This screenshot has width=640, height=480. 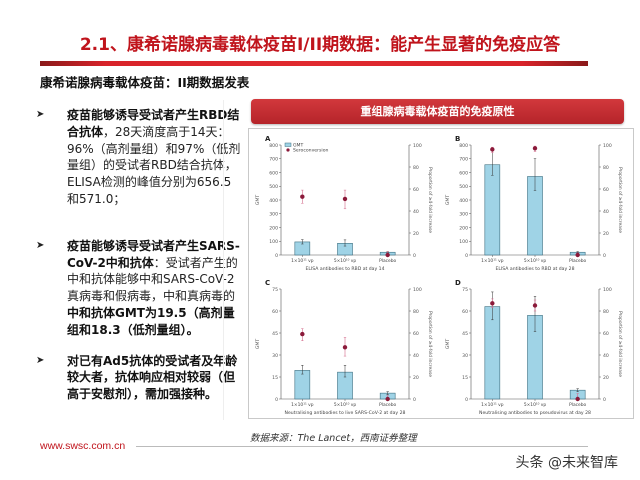 I want to click on column-divider, so click(x=223, y=260).